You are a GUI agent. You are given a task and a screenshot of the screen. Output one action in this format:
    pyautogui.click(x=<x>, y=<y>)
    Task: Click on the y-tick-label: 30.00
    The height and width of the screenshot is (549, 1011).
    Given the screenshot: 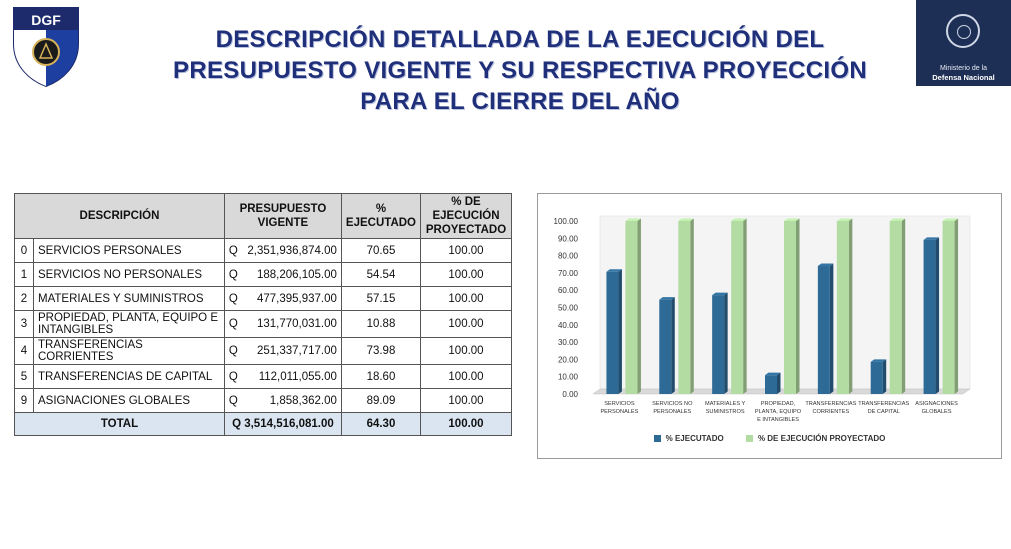 What is the action you would take?
    pyautogui.click(x=568, y=342)
    